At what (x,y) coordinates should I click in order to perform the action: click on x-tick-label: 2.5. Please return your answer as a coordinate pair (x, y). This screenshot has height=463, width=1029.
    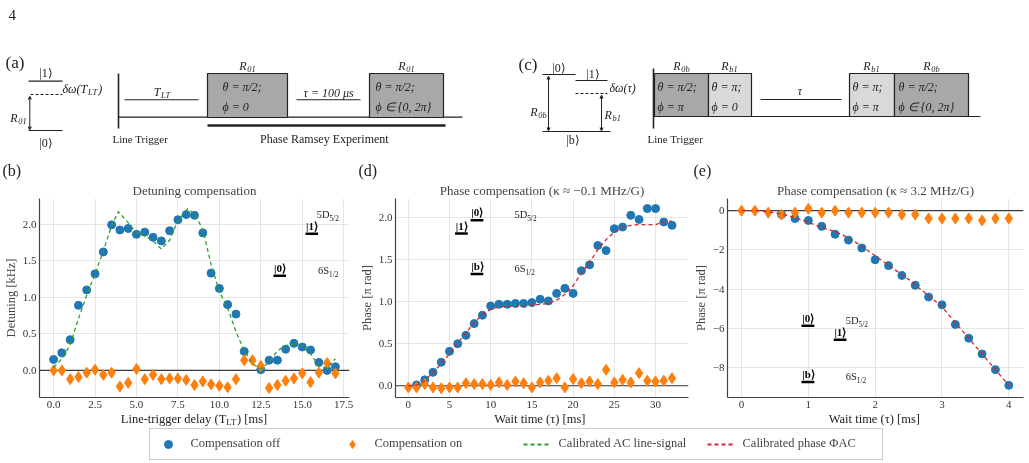
    Looking at the image, I should click on (95, 403).